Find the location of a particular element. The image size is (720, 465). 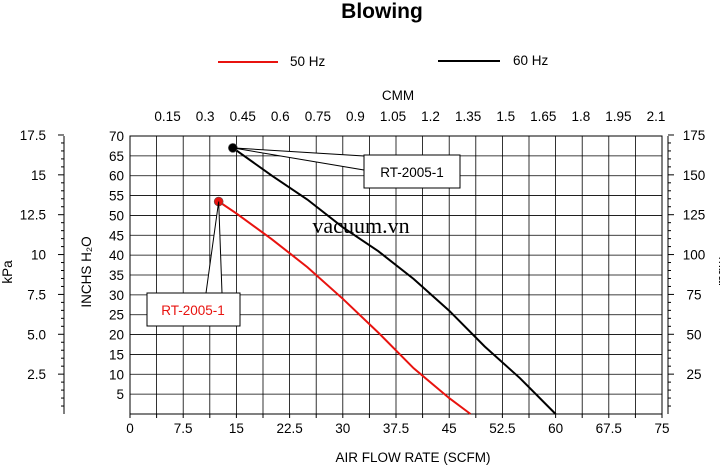

callout-pointer-60hz is located at coordinates (298, 159).